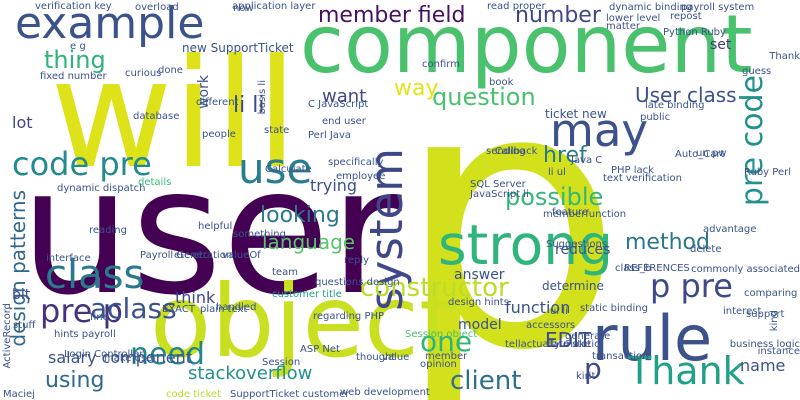 This screenshot has height=400, width=800. I want to click on word-basis-li: basis li, so click(262, 97).